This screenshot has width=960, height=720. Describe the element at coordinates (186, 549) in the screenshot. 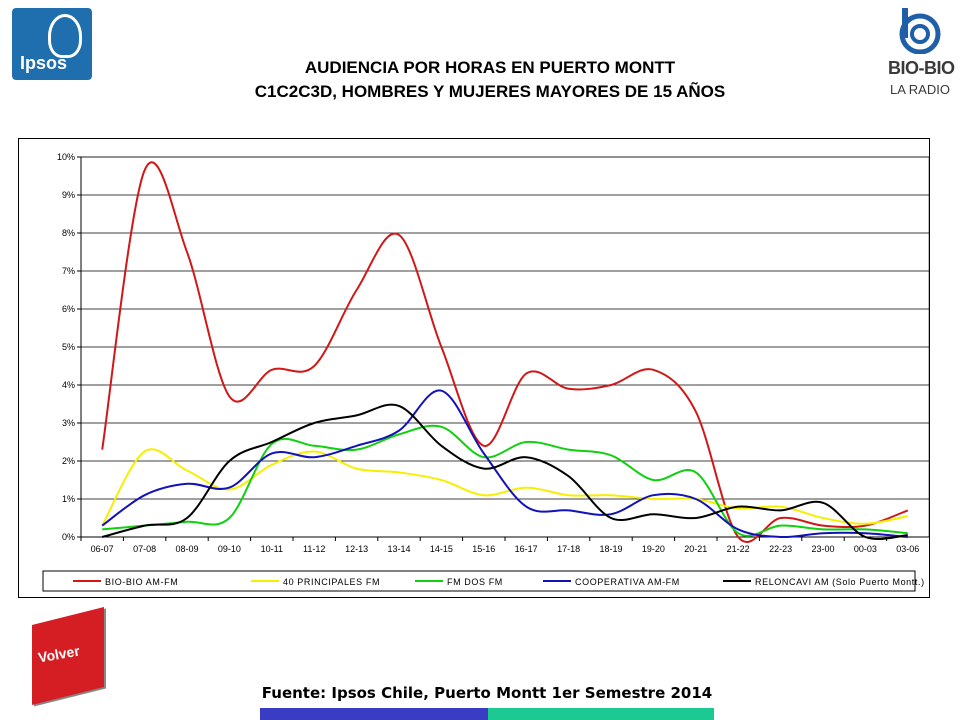

I see `x-tick-label: 08-09` at that location.